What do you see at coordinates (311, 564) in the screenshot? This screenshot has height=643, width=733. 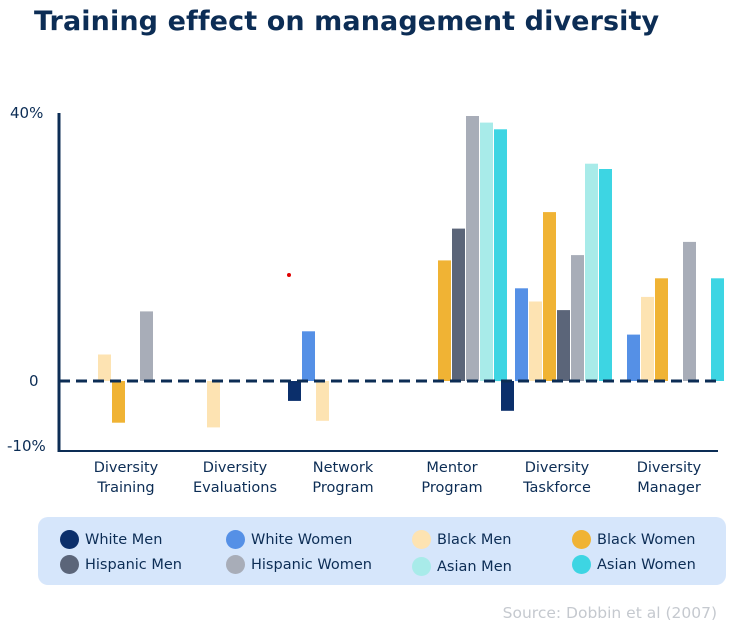 I see `legend-label: Hispanic Women` at bounding box center [311, 564].